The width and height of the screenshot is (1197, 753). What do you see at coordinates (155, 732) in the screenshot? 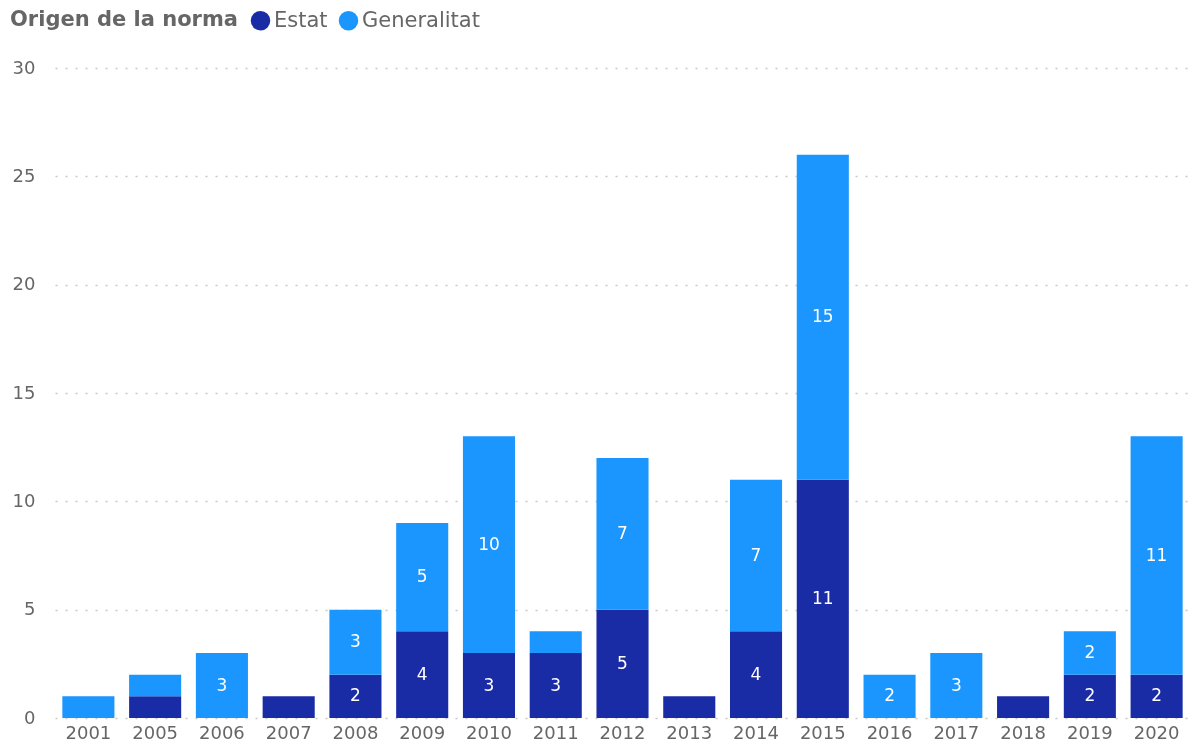
I see `x-tick-label: 2005` at bounding box center [155, 732].